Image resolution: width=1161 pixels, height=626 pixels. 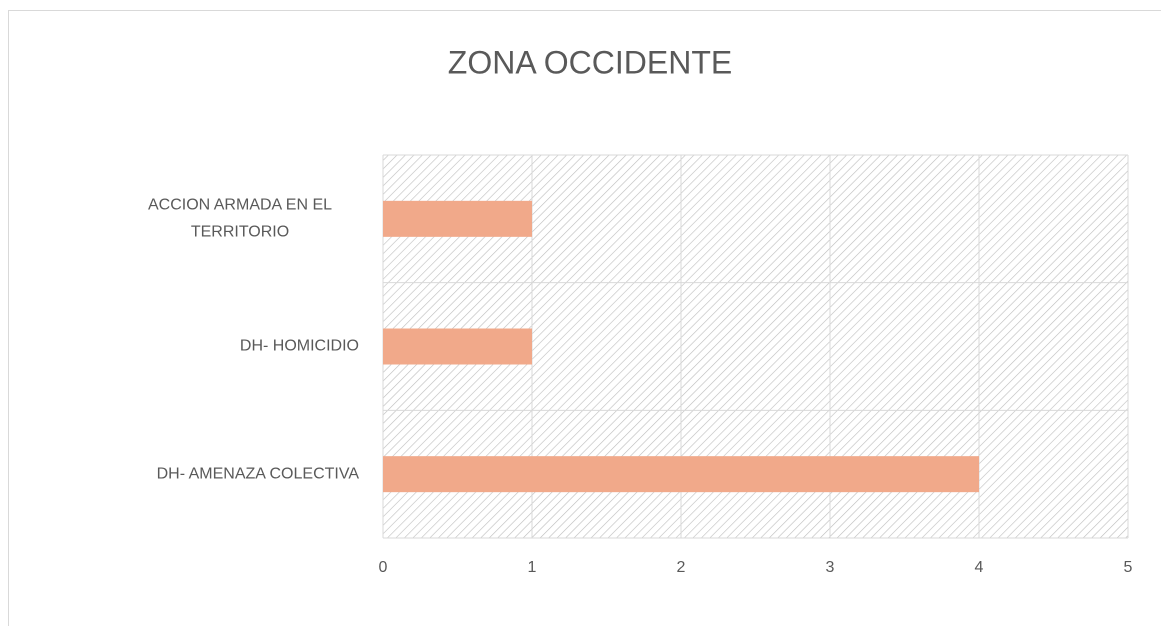 I want to click on x-tick-label: 4, so click(x=979, y=567).